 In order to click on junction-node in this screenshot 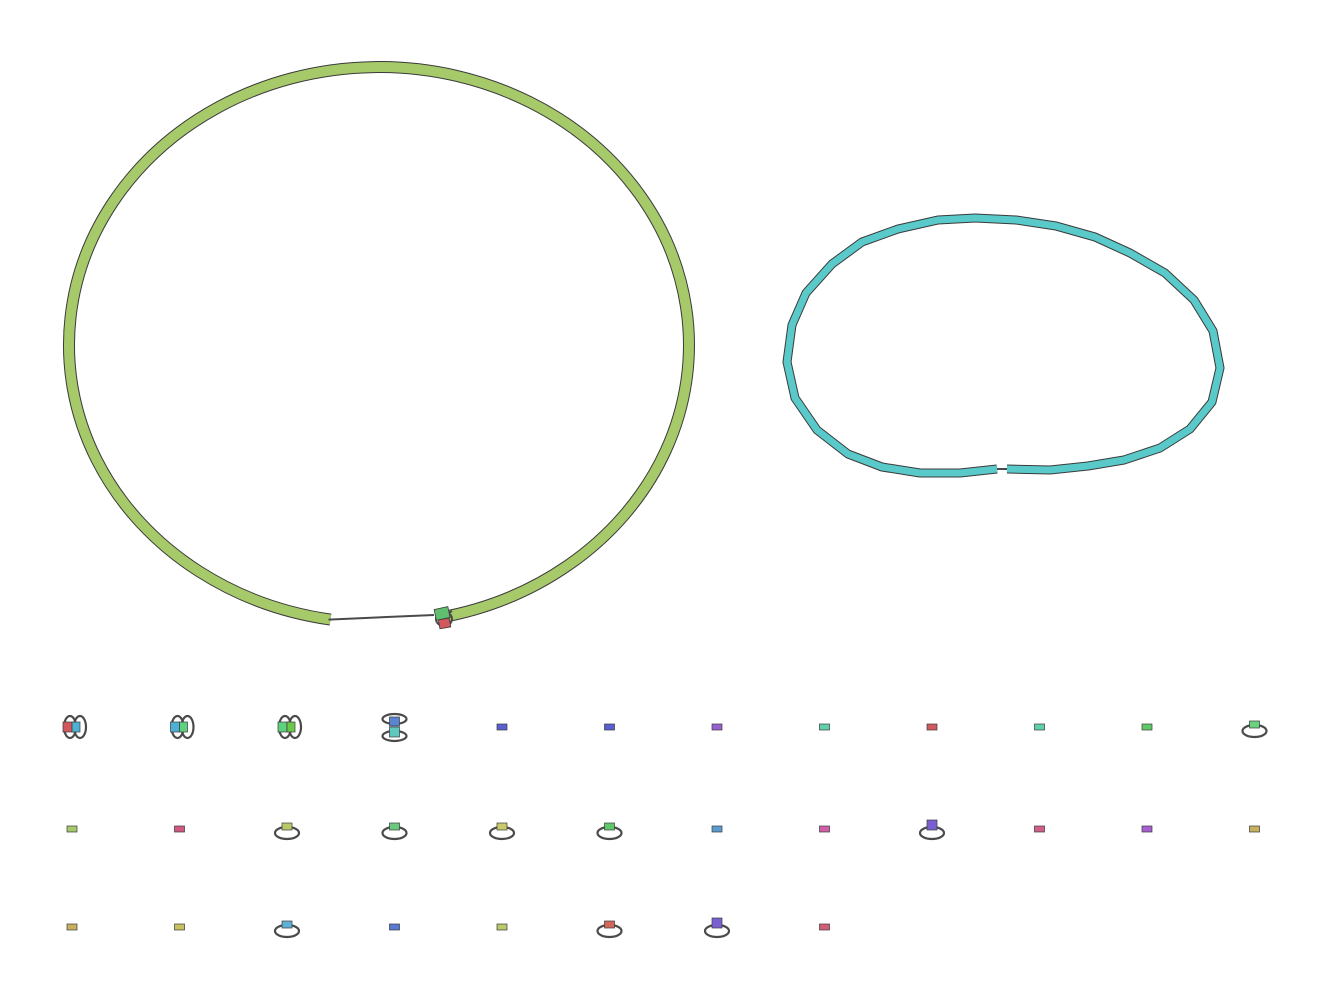, I will do `click(444, 623)`.